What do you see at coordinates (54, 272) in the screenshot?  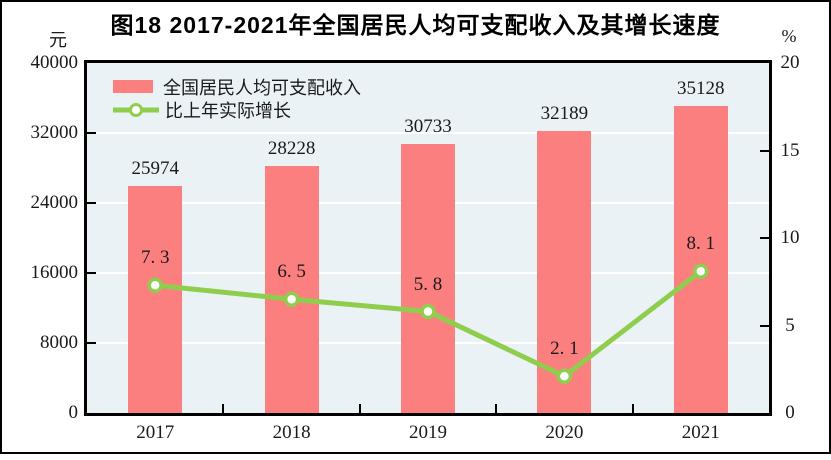 I see `left-axis-tick-label: 16000` at bounding box center [54, 272].